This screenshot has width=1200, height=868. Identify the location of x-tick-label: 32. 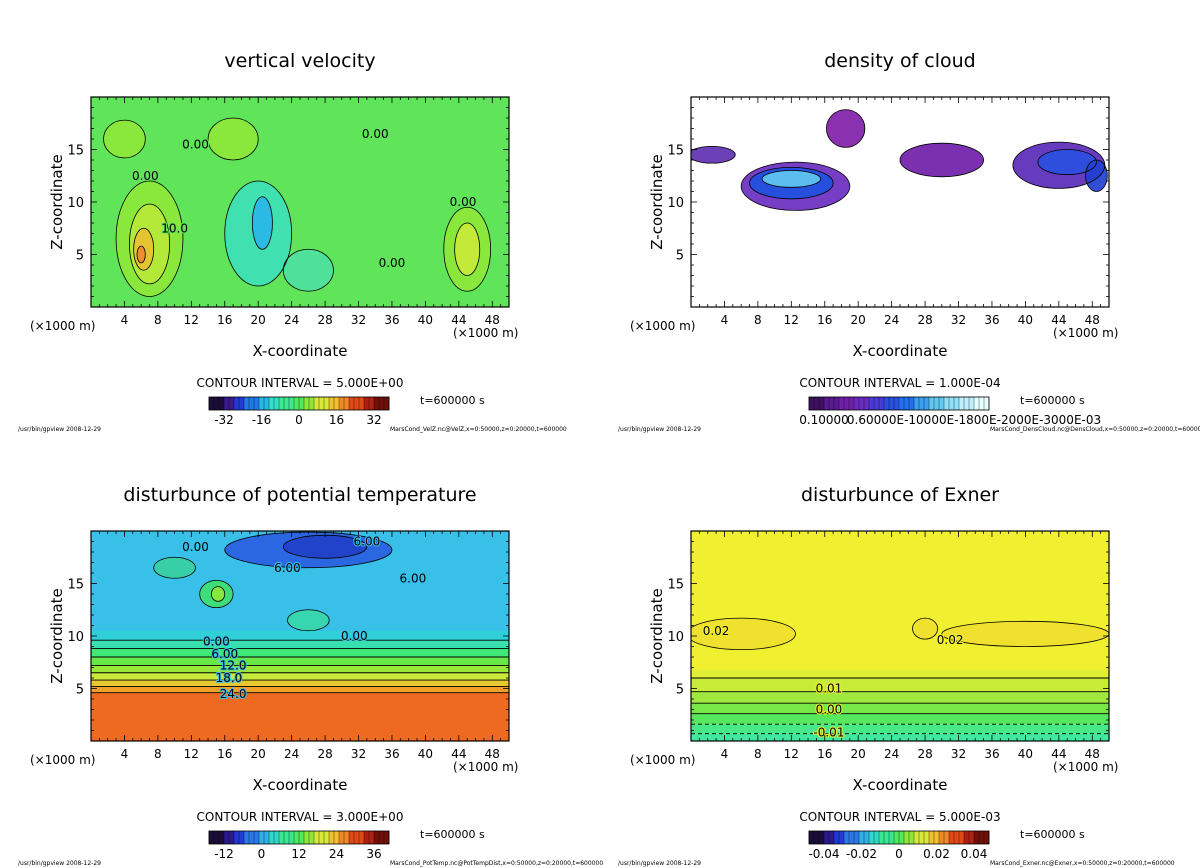
(358, 320).